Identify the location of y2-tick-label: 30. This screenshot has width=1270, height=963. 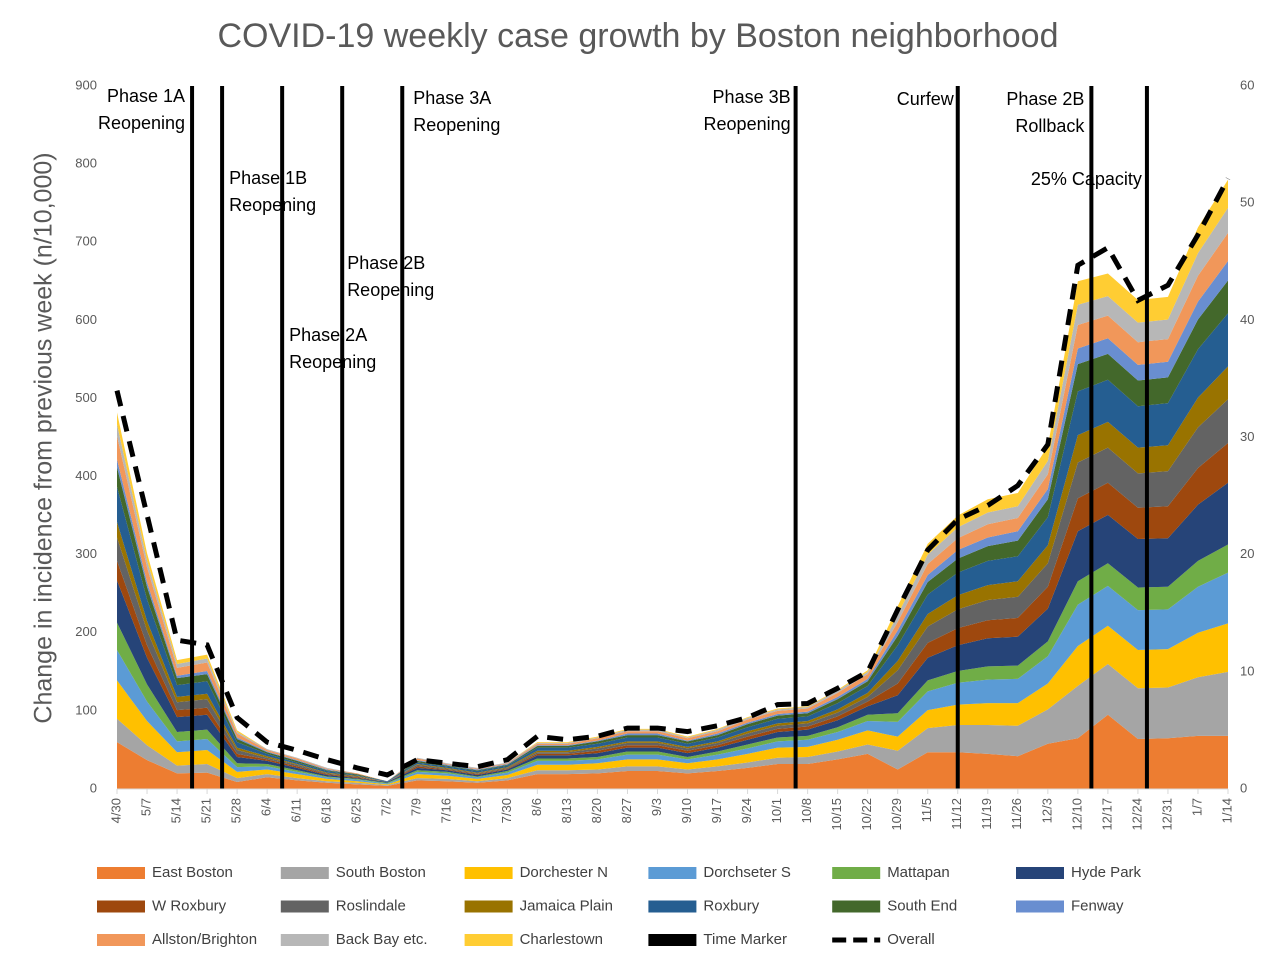
(1247, 436).